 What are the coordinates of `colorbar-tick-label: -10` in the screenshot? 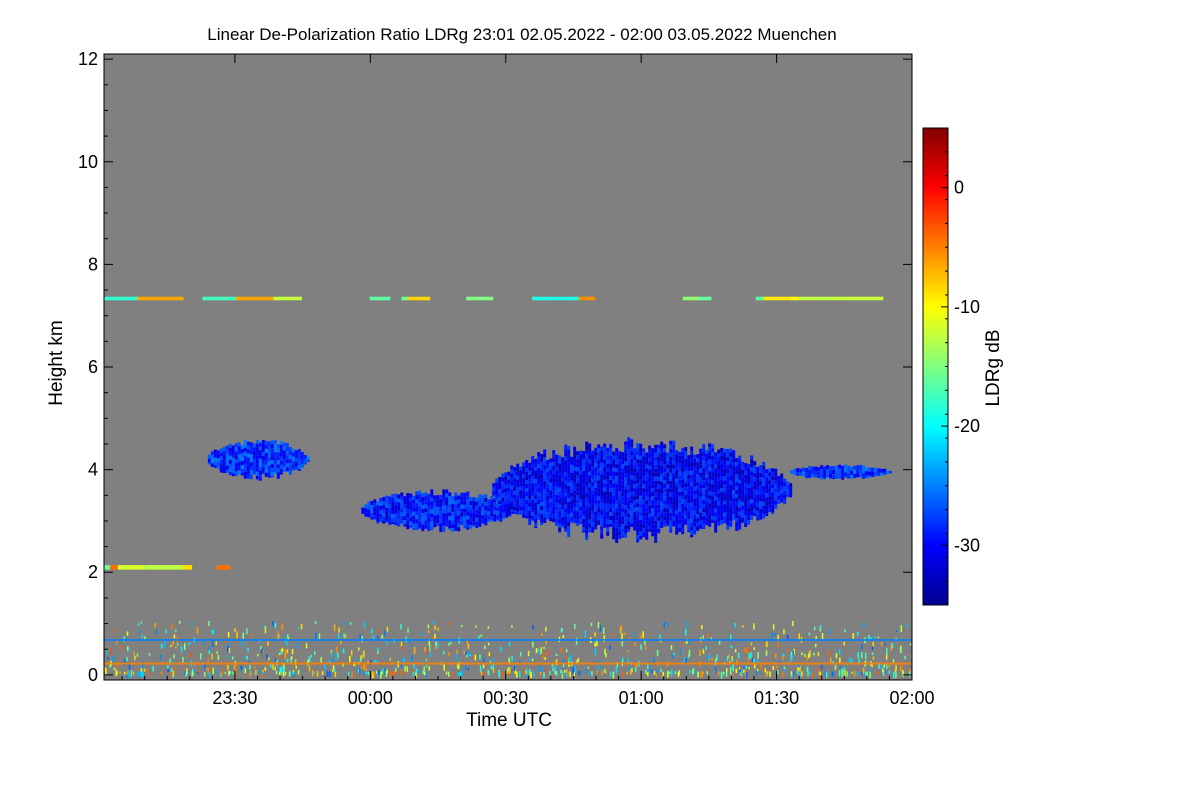 It's located at (967, 307).